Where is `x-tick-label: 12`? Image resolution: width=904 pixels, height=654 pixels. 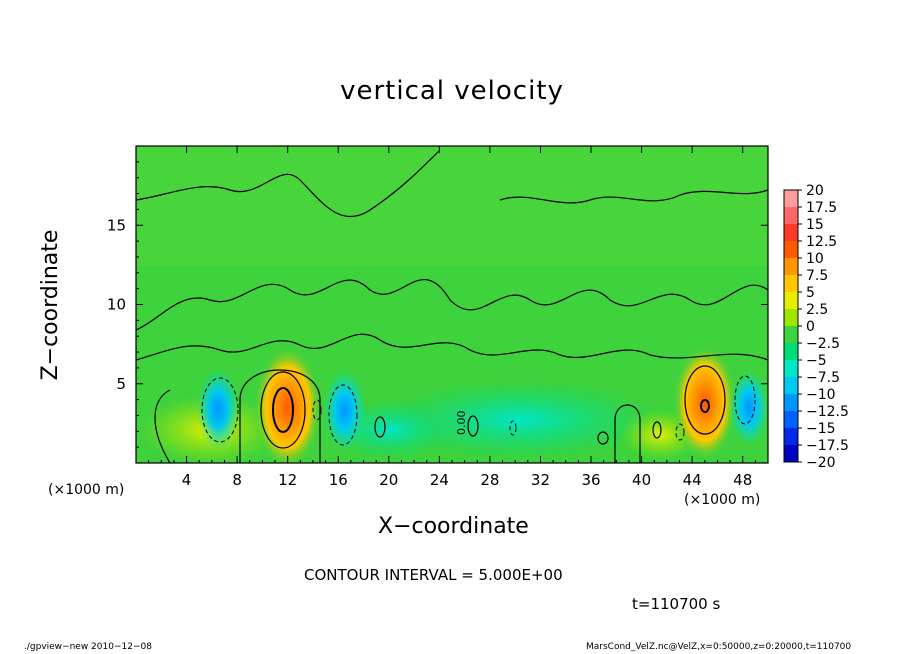
x-tick-label: 12 is located at coordinates (287, 480).